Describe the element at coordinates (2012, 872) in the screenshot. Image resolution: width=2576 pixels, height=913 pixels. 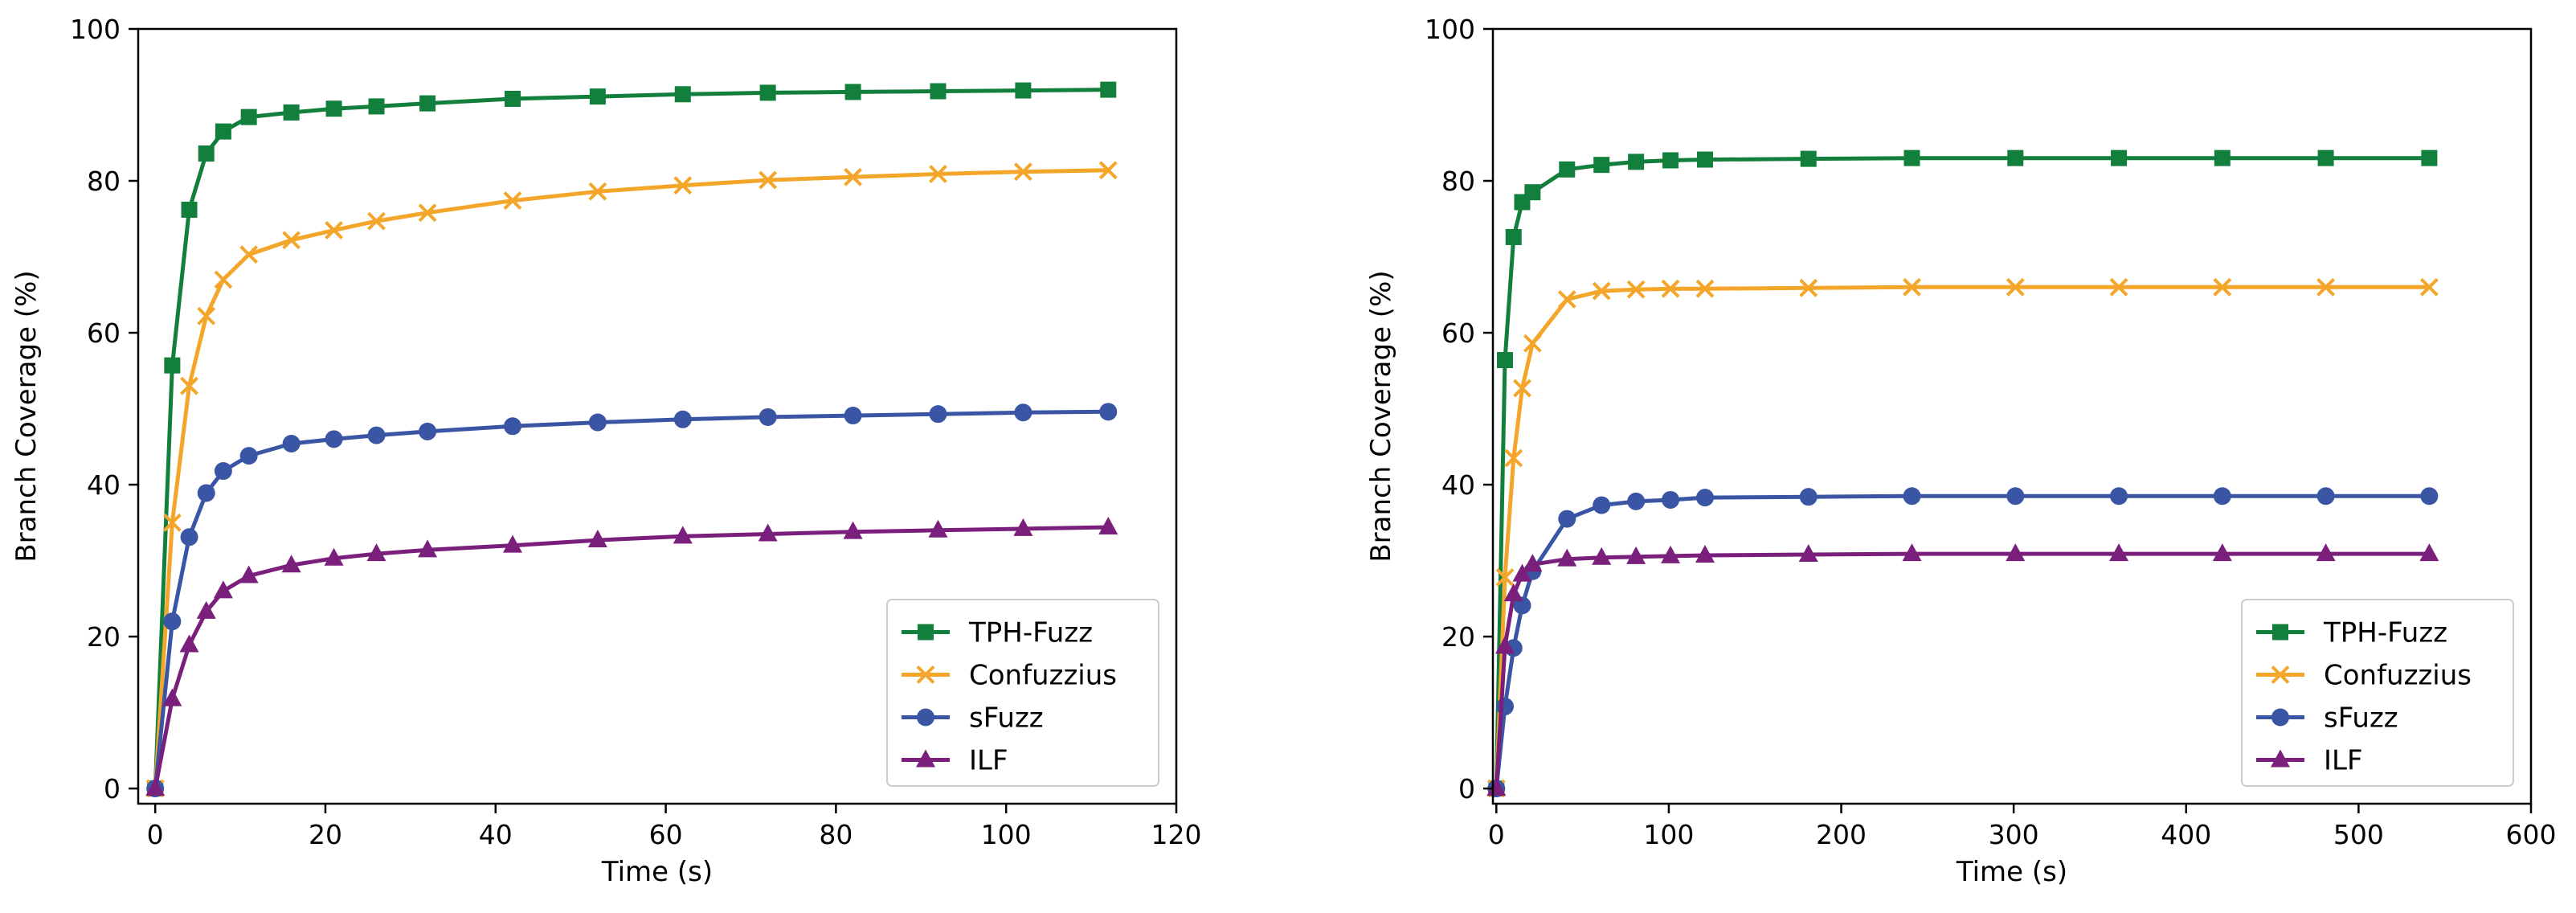
I see `right-x-axis-label: Time (s)` at that location.